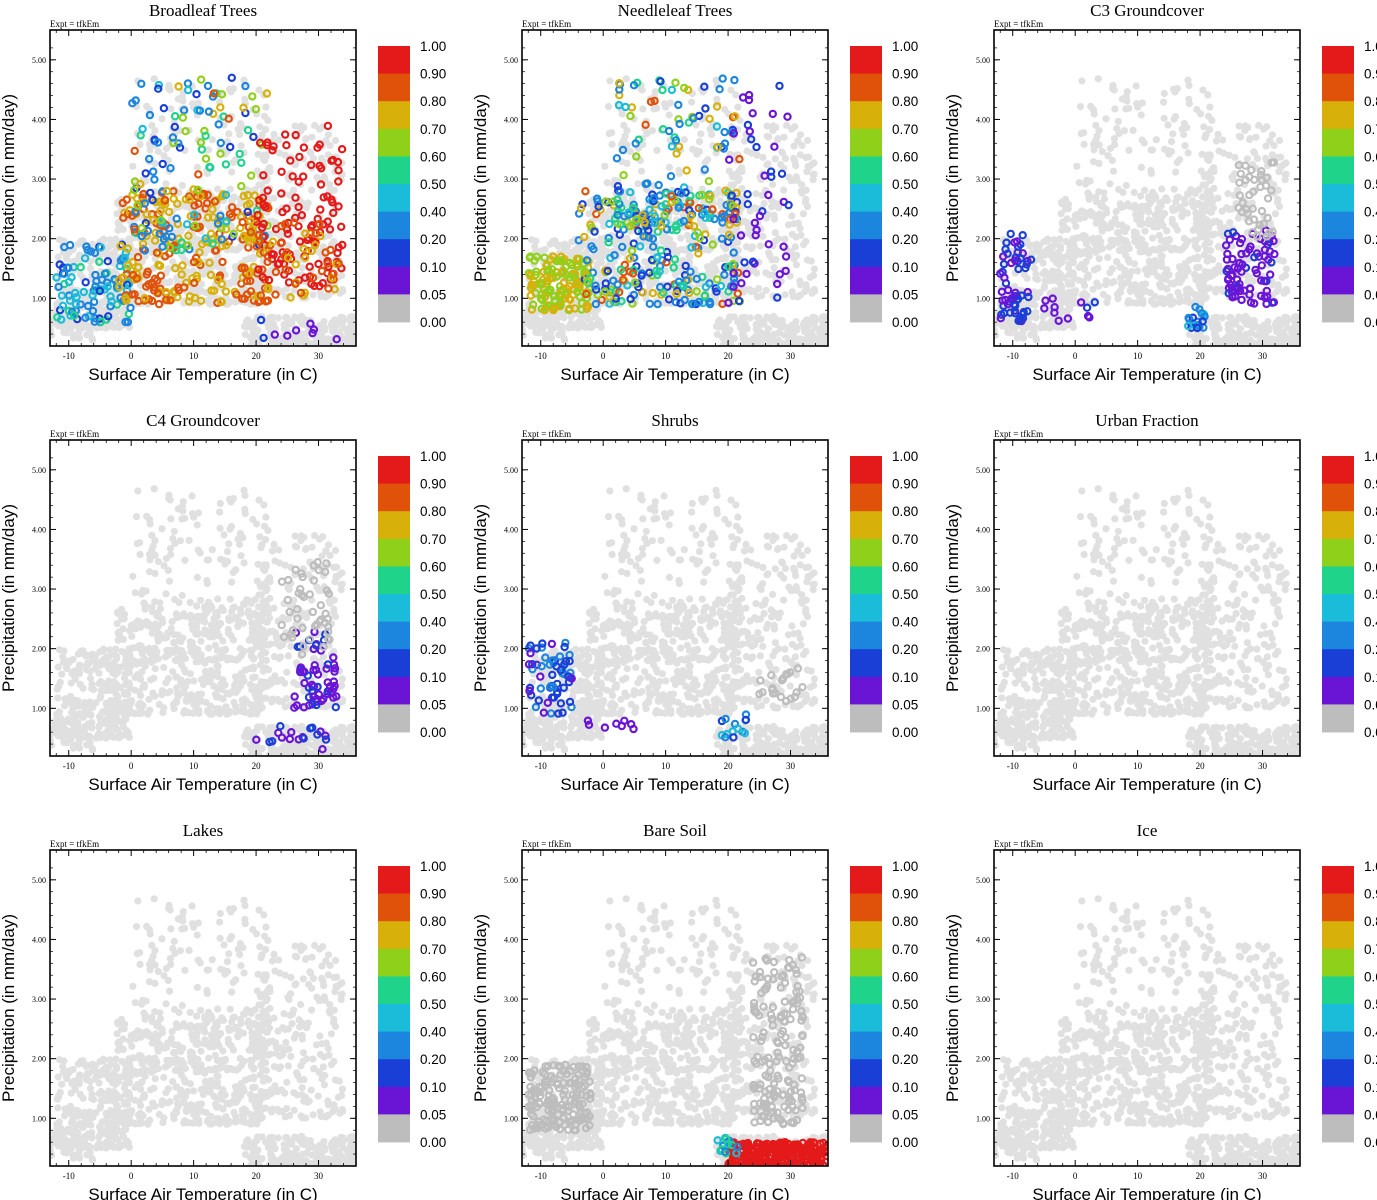 The width and height of the screenshot is (1377, 1200). I want to click on colorbar-label: 0.60, so click(433, 156).